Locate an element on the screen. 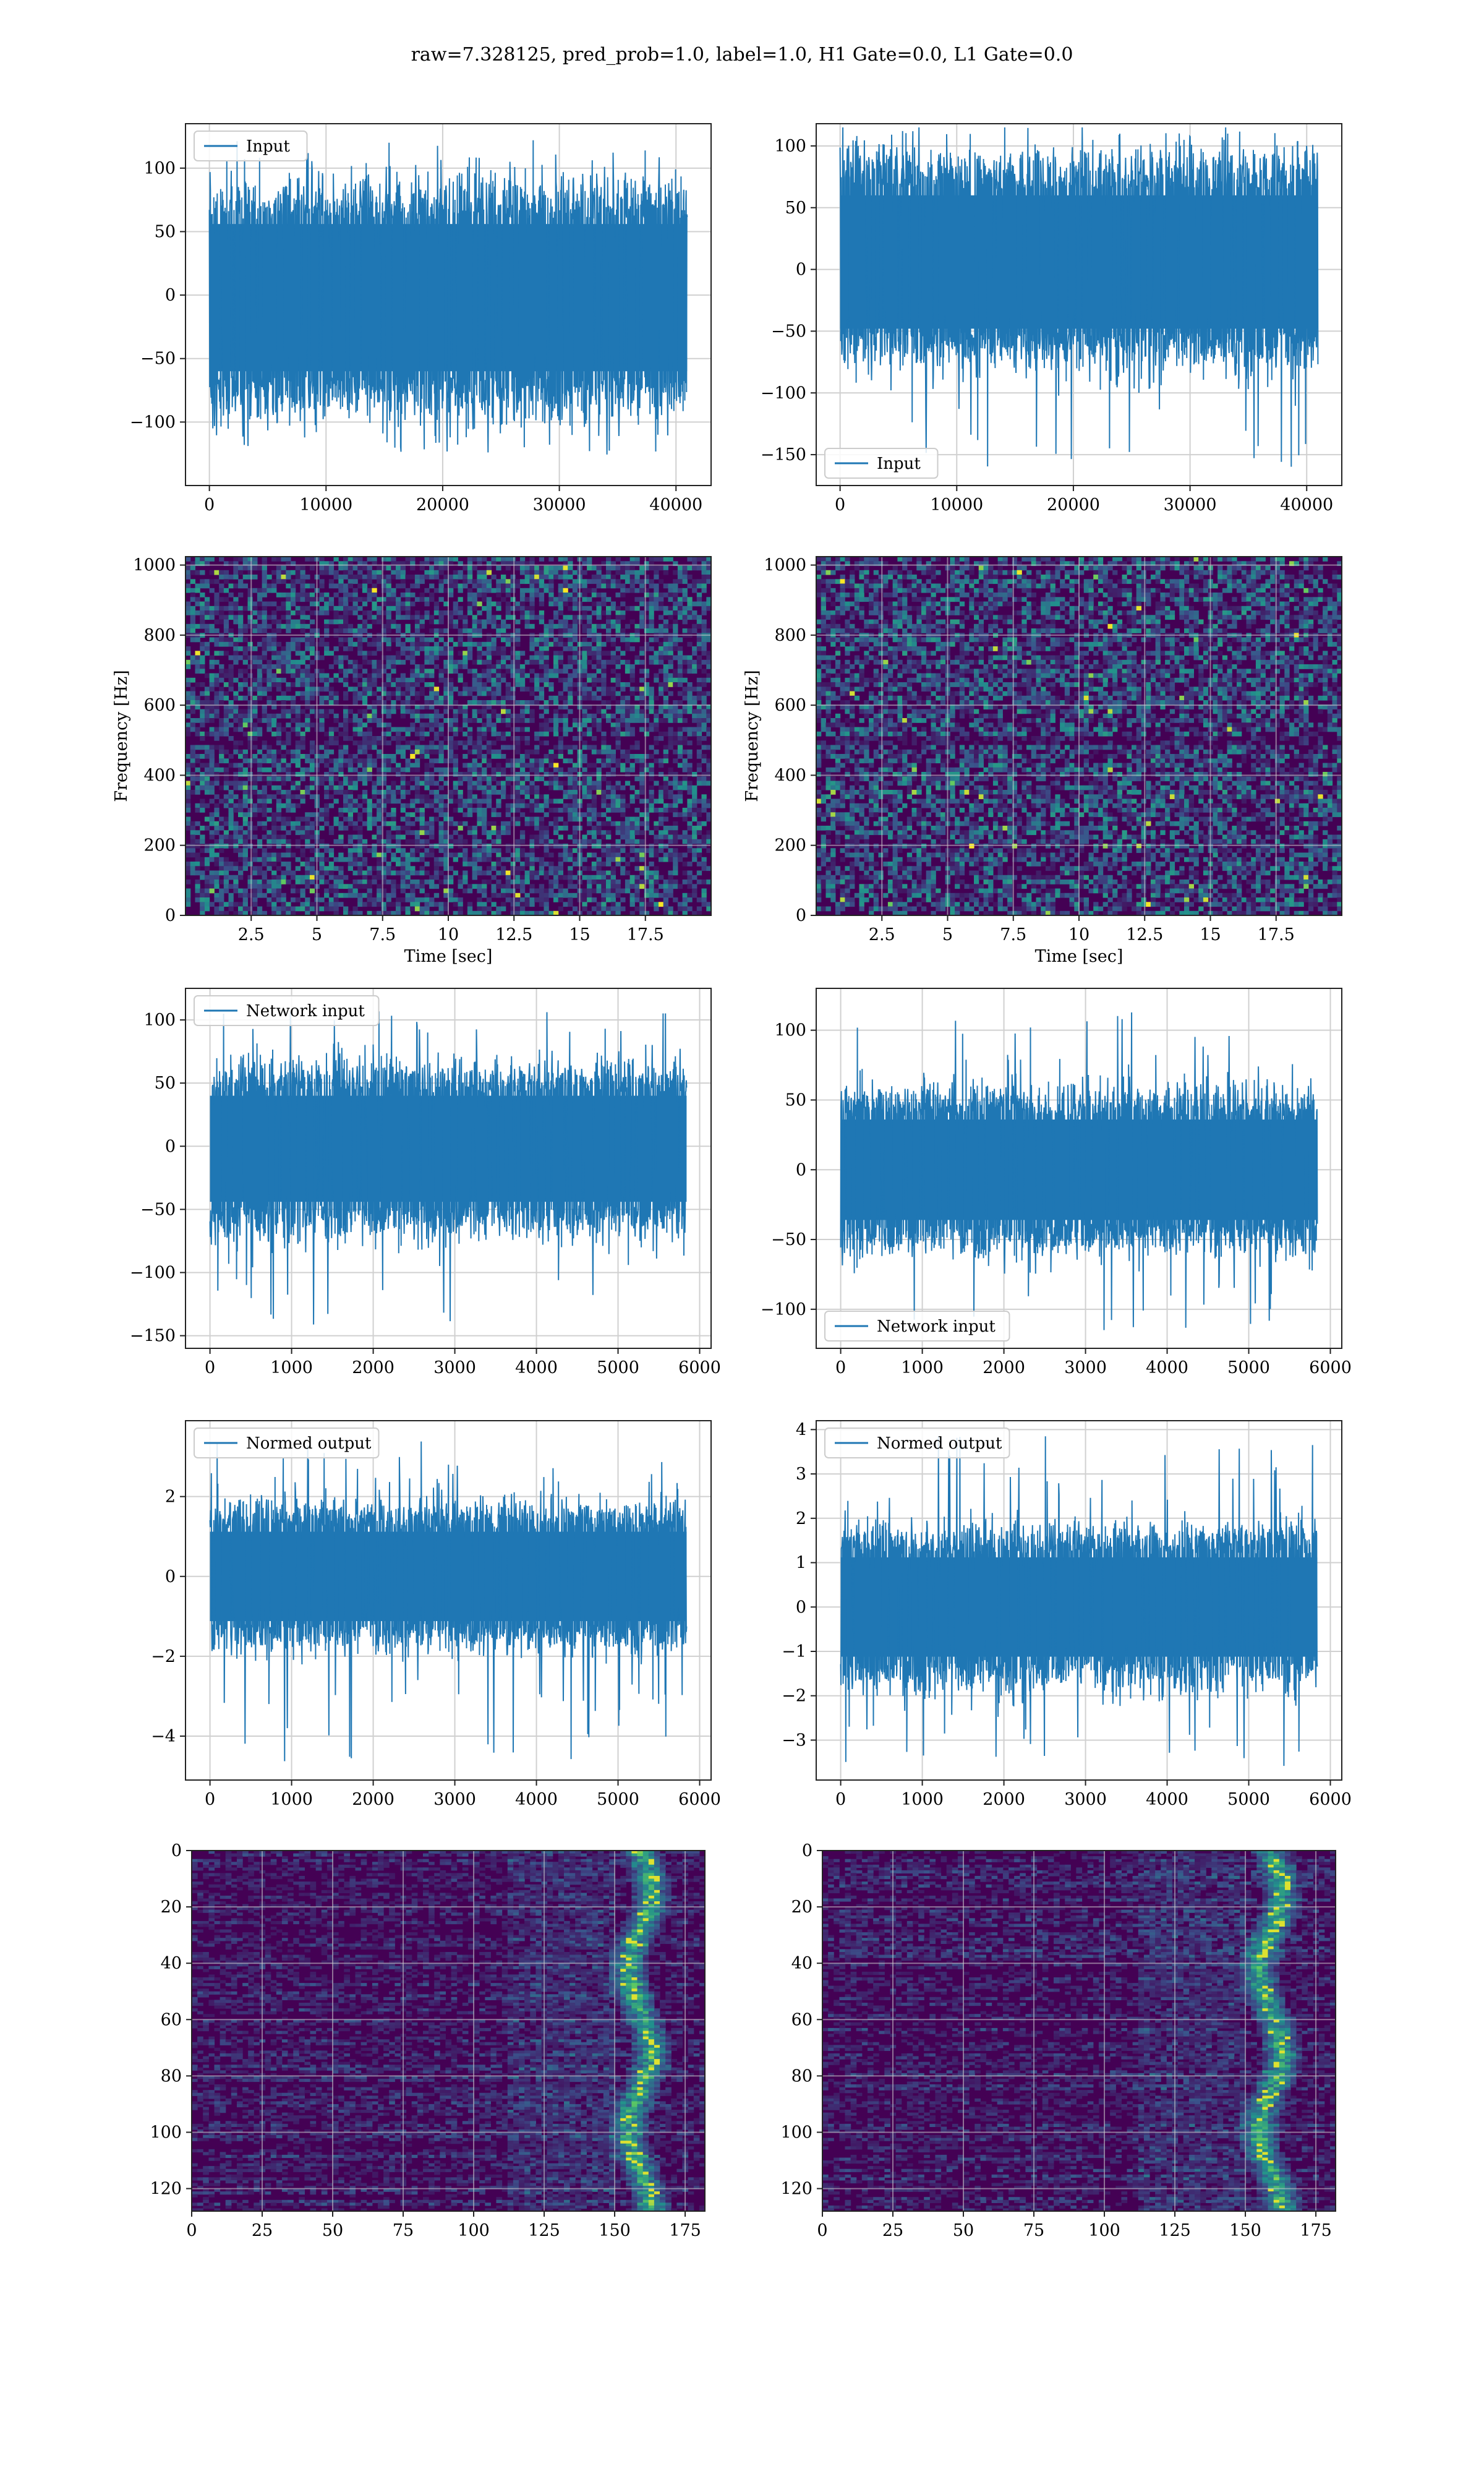 The width and height of the screenshot is (1484, 2474). x-tick-label: 40000 is located at coordinates (675, 505).